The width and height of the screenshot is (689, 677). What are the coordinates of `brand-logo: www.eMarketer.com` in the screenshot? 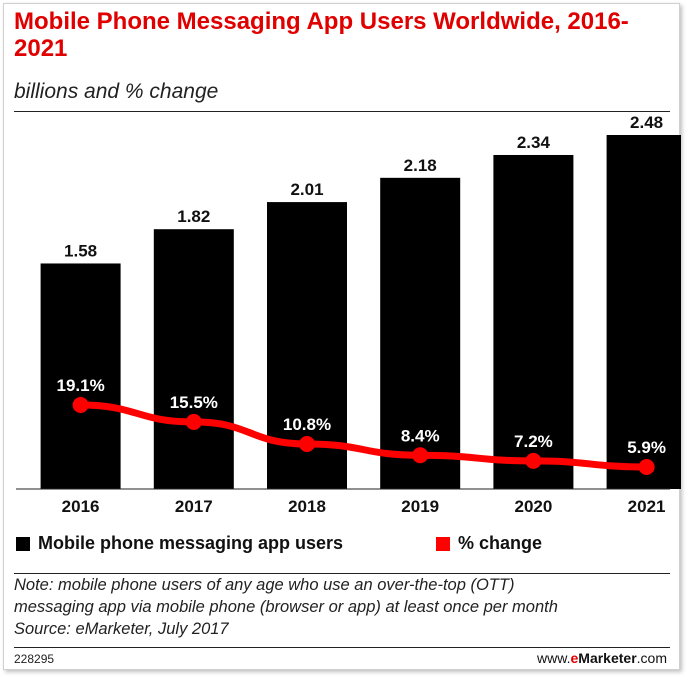 It's located at (602, 658).